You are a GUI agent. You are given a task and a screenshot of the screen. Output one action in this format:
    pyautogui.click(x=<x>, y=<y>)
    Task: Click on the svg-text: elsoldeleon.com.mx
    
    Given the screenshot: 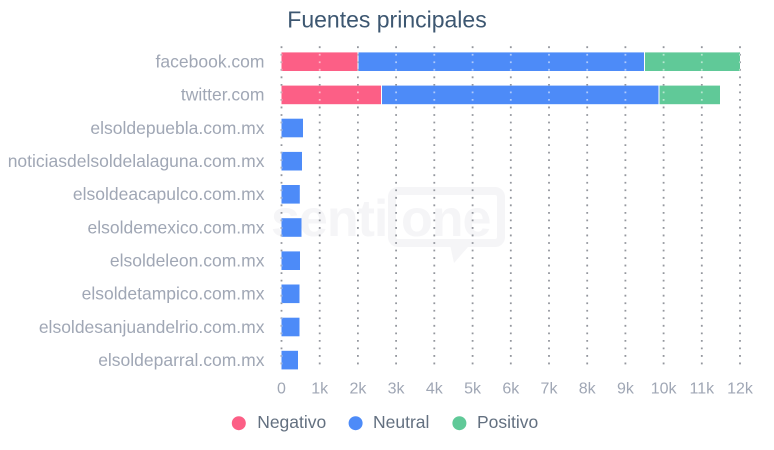 What is the action you would take?
    pyautogui.click(x=187, y=261)
    